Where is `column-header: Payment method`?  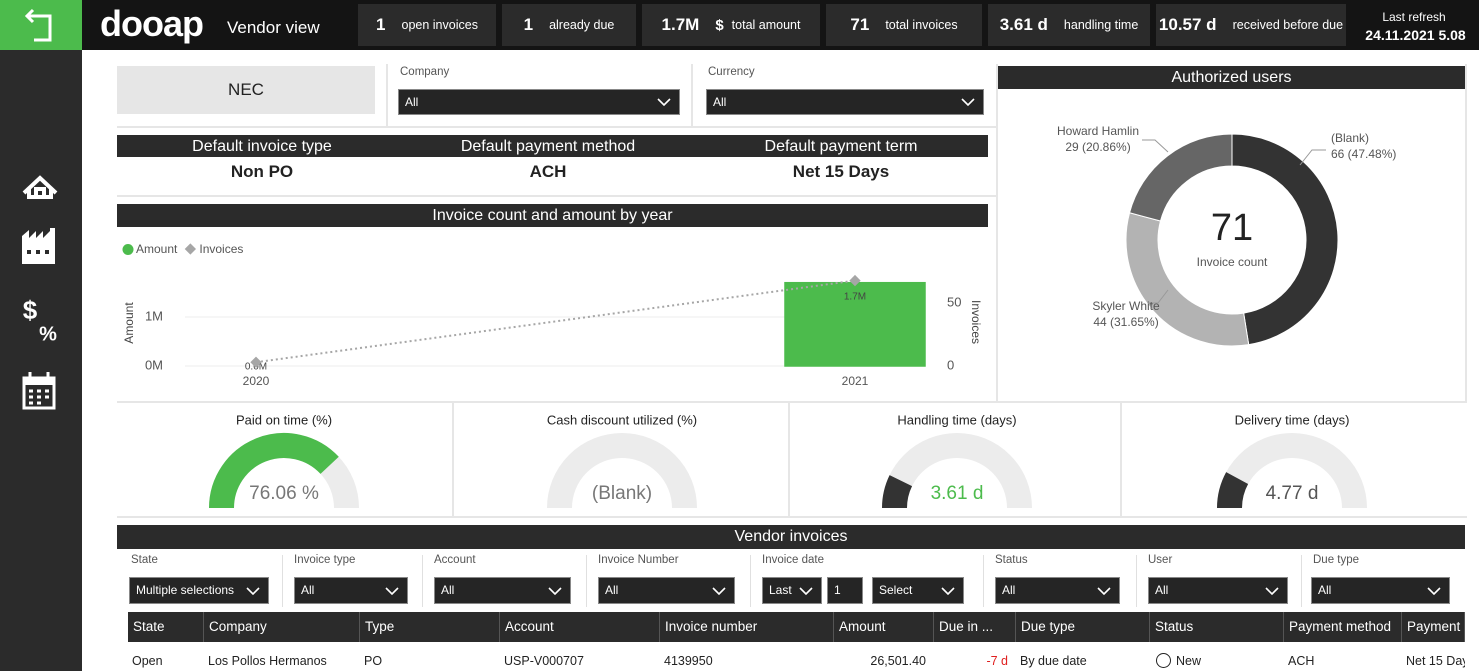
column-header: Payment method is located at coordinates (1343, 627).